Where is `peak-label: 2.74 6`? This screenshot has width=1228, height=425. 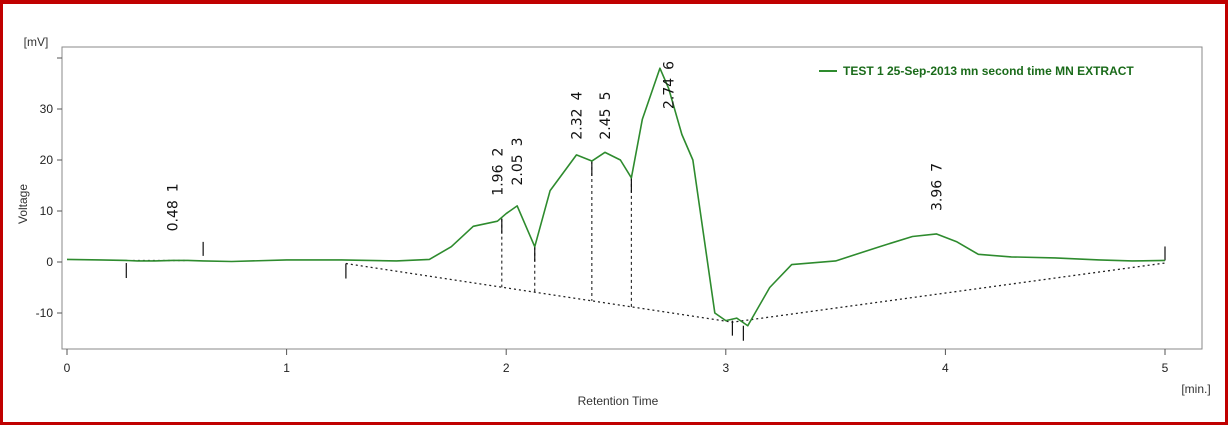
peak-label: 2.74 6 is located at coordinates (670, 85).